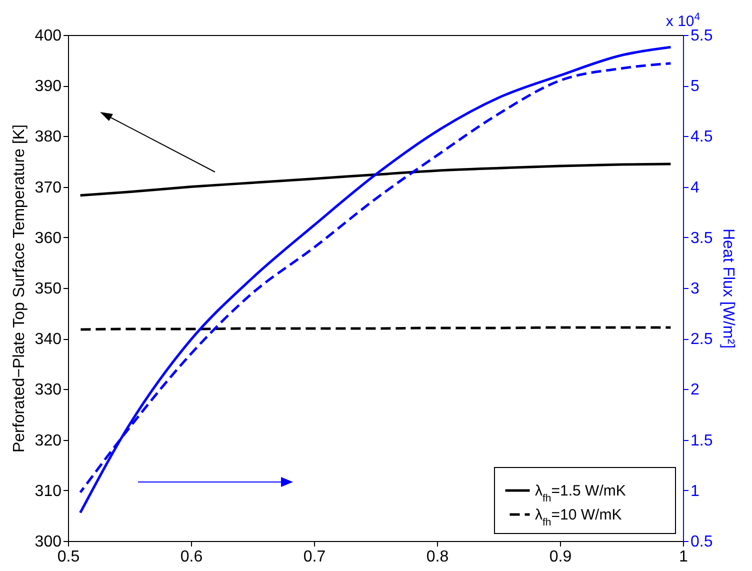 This screenshot has width=752, height=571. Describe the element at coordinates (48, 390) in the screenshot. I see `y-tick-label: 330` at that location.